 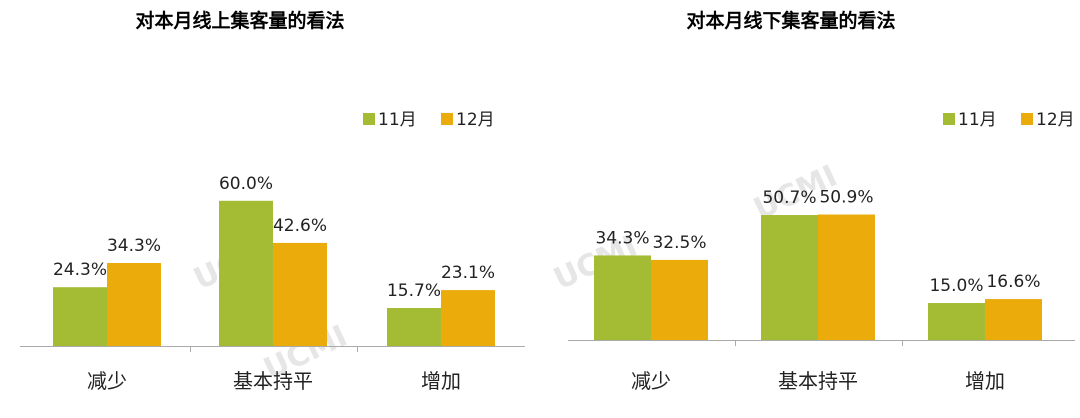 I want to click on chart-title: 对本月线上集客量的看法, so click(x=239, y=20).